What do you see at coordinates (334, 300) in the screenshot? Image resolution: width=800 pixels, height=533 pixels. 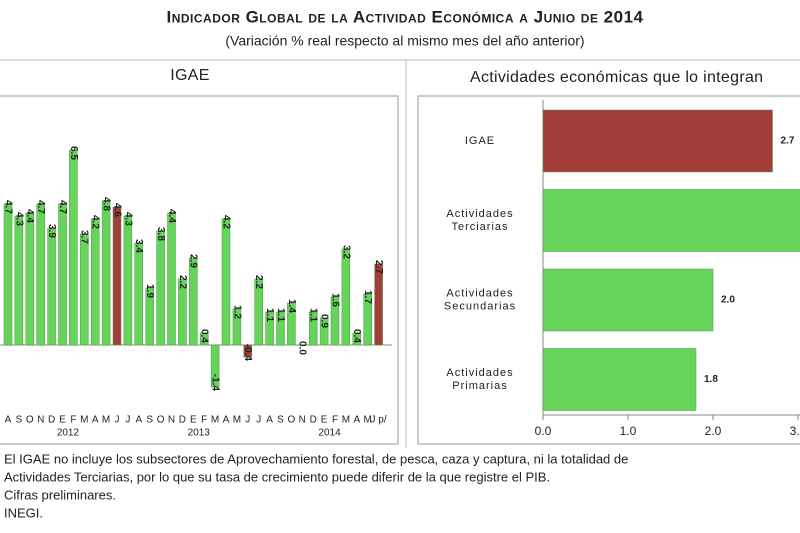 I see `value-label: 1.6` at bounding box center [334, 300].